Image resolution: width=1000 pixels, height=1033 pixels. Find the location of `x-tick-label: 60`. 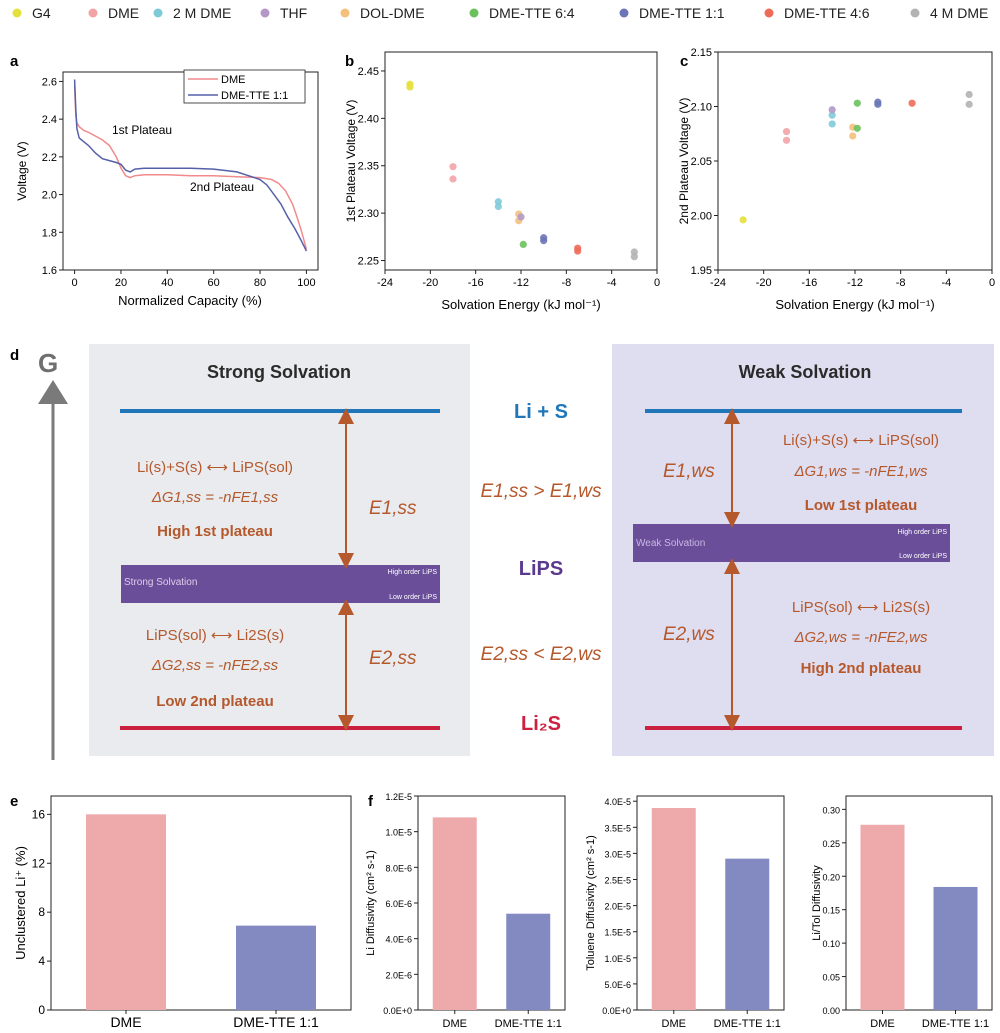

x-tick-label: 60 is located at coordinates (214, 283).